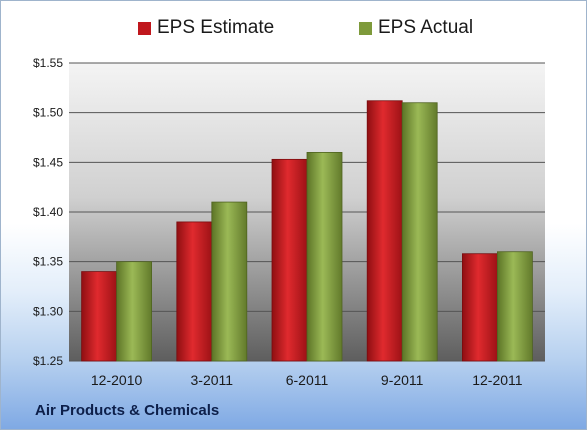  What do you see at coordinates (514, 306) in the screenshot?
I see `bar-eps-actual-12-2011` at bounding box center [514, 306].